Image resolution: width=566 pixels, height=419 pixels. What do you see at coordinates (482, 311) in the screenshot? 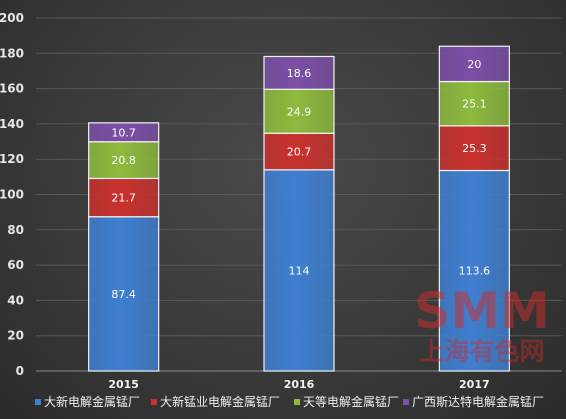
I see `watermark-logo-text: SMM` at bounding box center [482, 311].